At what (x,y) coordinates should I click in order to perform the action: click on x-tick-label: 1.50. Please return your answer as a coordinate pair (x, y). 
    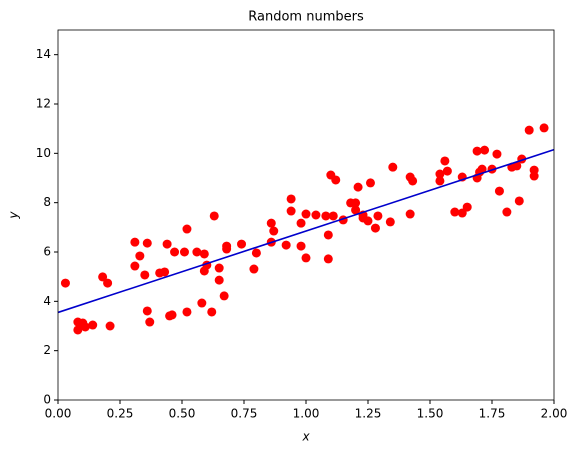
    Looking at the image, I should click on (430, 414).